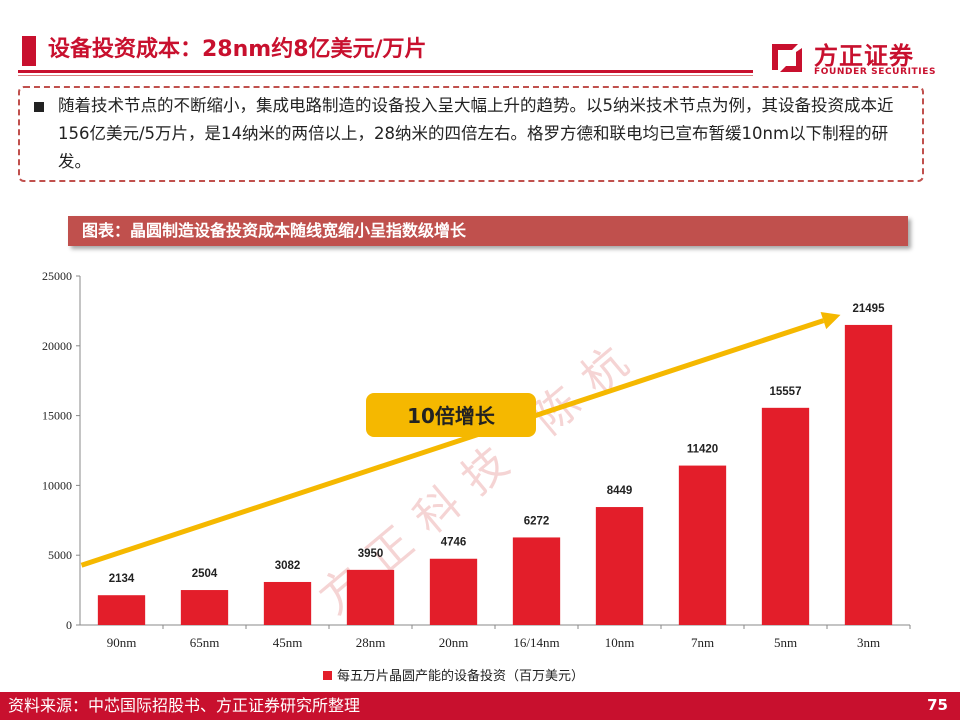  Describe the element at coordinates (868, 642) in the screenshot. I see `x-tick-label: 3nm` at that location.